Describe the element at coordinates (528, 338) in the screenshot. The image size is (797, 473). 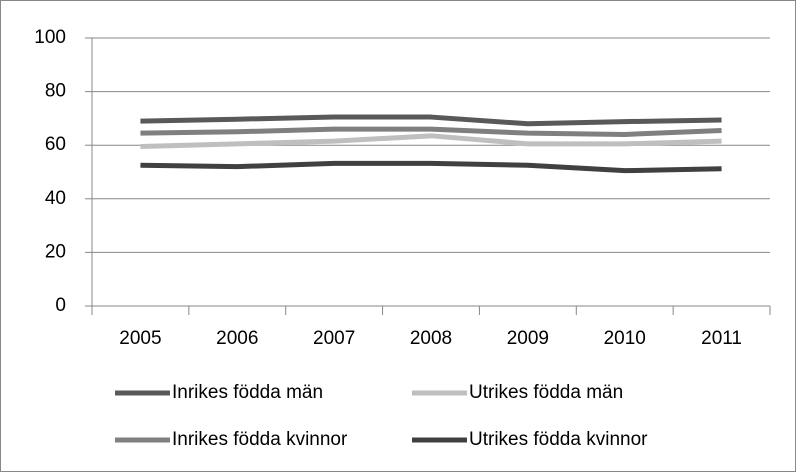
I see `x-tick-label: 2009` at that location.